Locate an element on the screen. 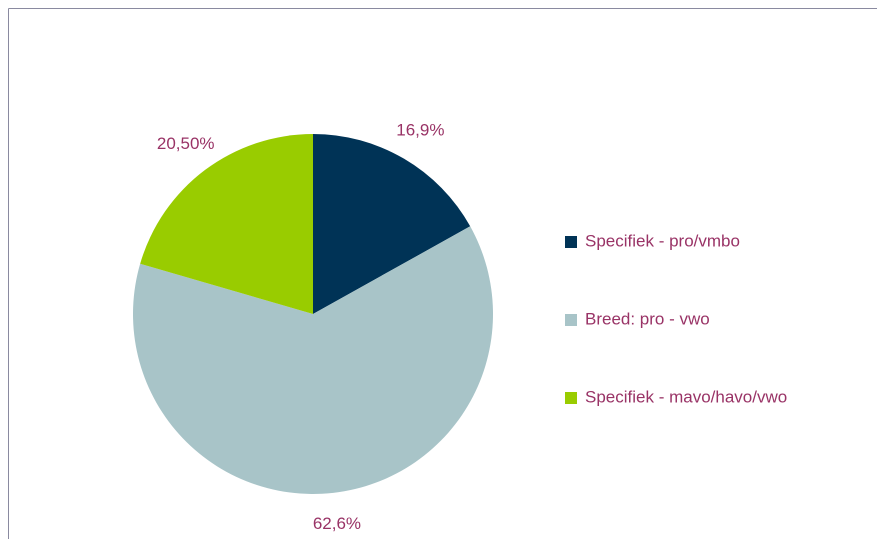 This screenshot has height=539, width=877. legend-label: Specifiek - mavo/havo/vwo is located at coordinates (686, 396).